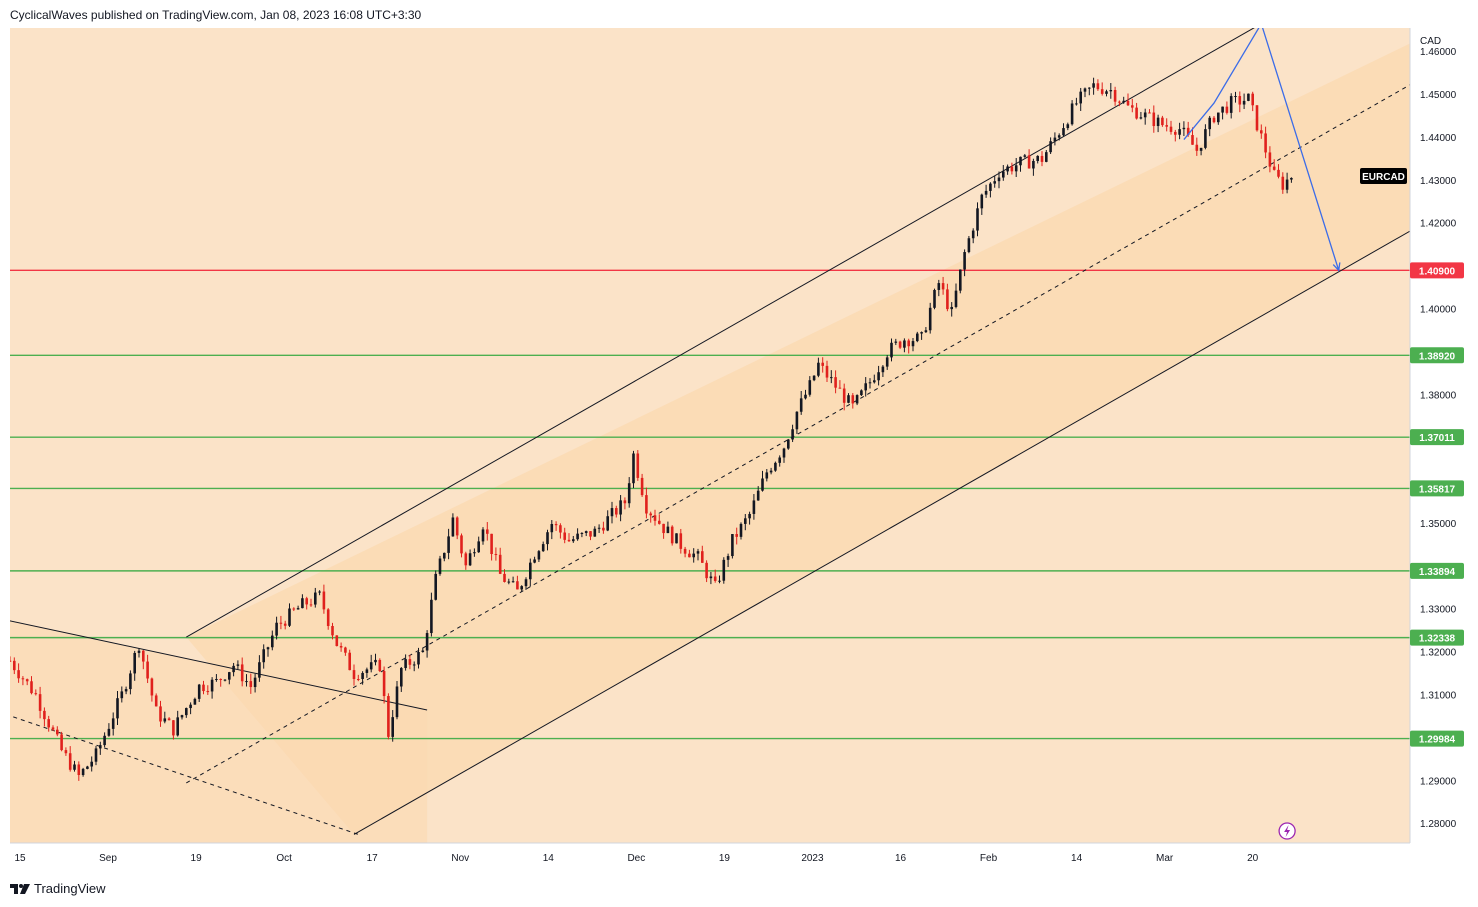 Image resolution: width=1478 pixels, height=907 pixels. I want to click on time-tick-label: 19, so click(725, 858).